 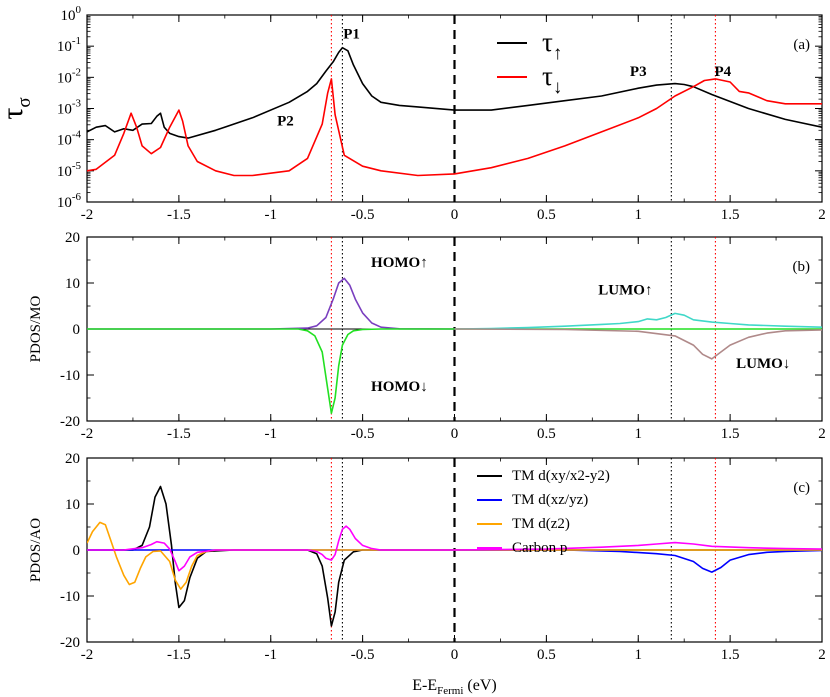 What do you see at coordinates (450, 691) in the screenshot?
I see `x-label-subscript: Fermi` at bounding box center [450, 691].